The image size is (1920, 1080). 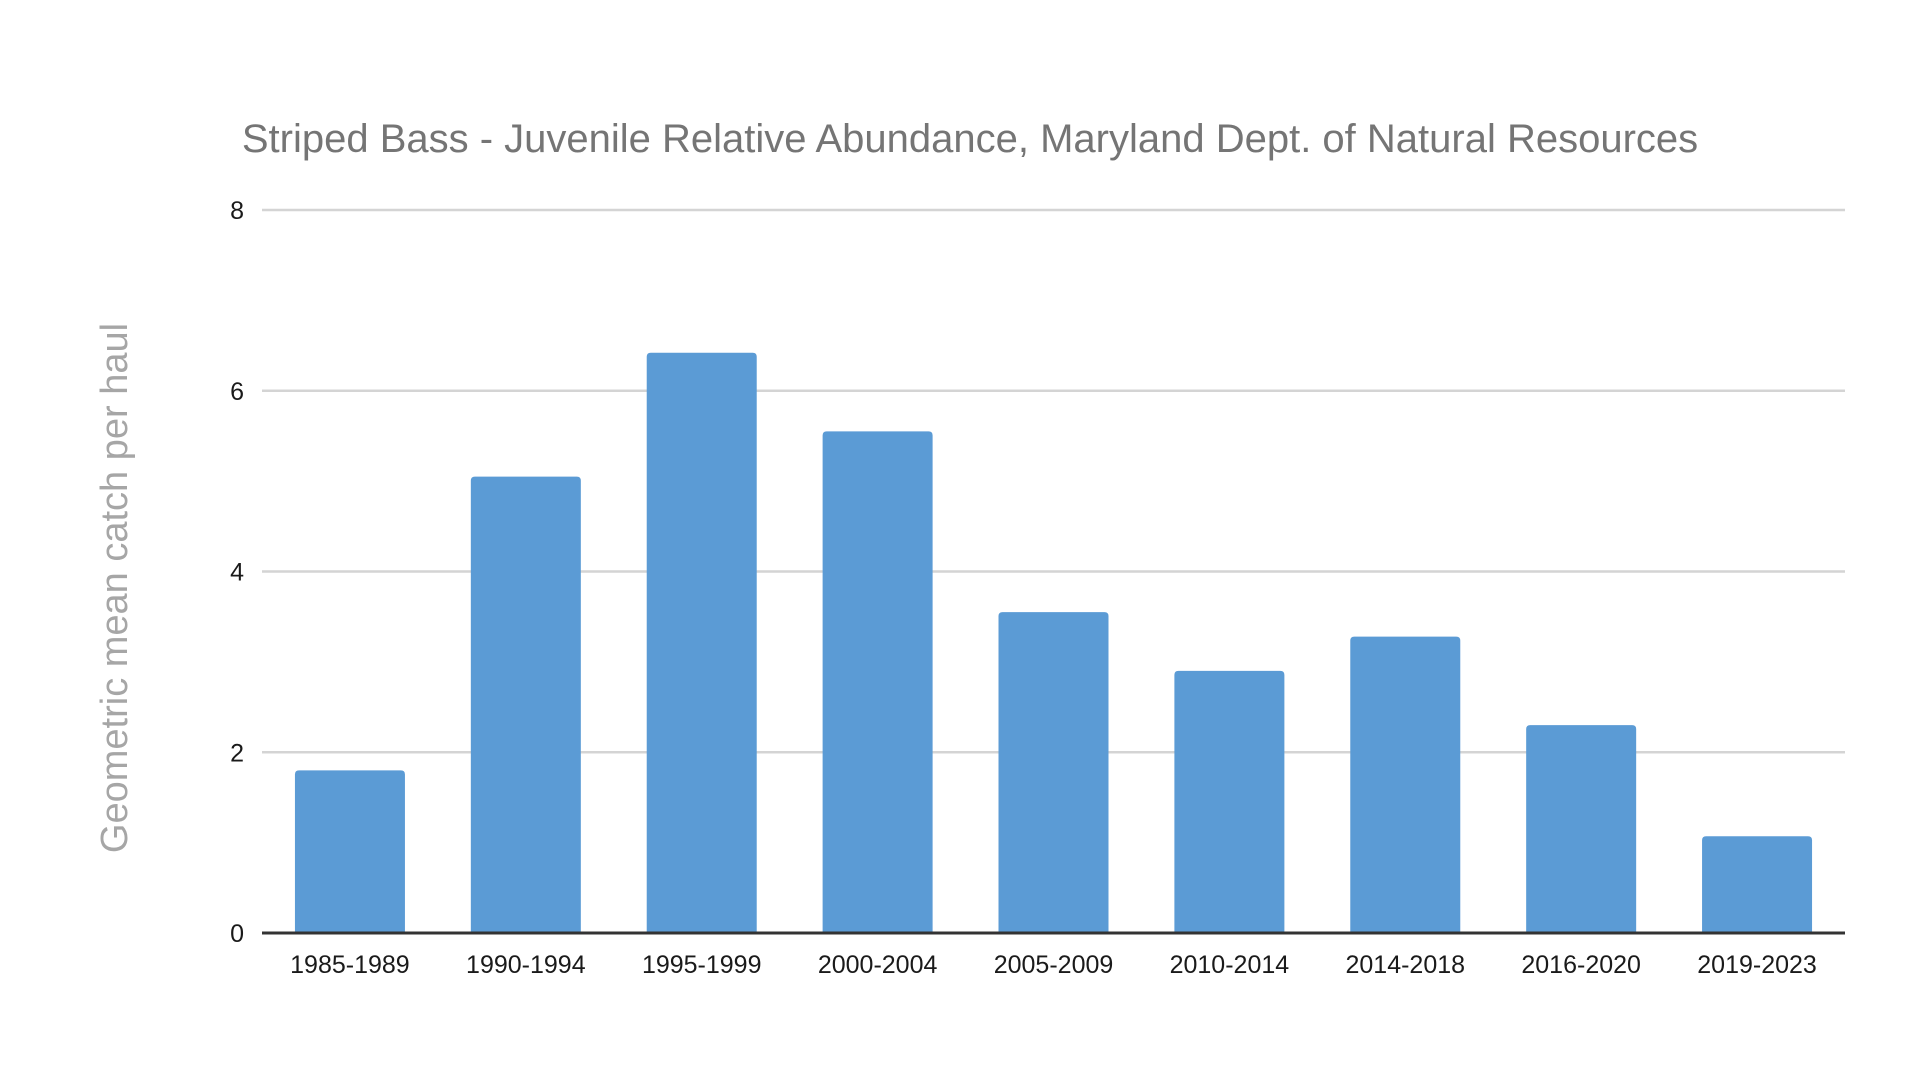 What do you see at coordinates (1757, 884) in the screenshot?
I see `bar-2019-2023` at bounding box center [1757, 884].